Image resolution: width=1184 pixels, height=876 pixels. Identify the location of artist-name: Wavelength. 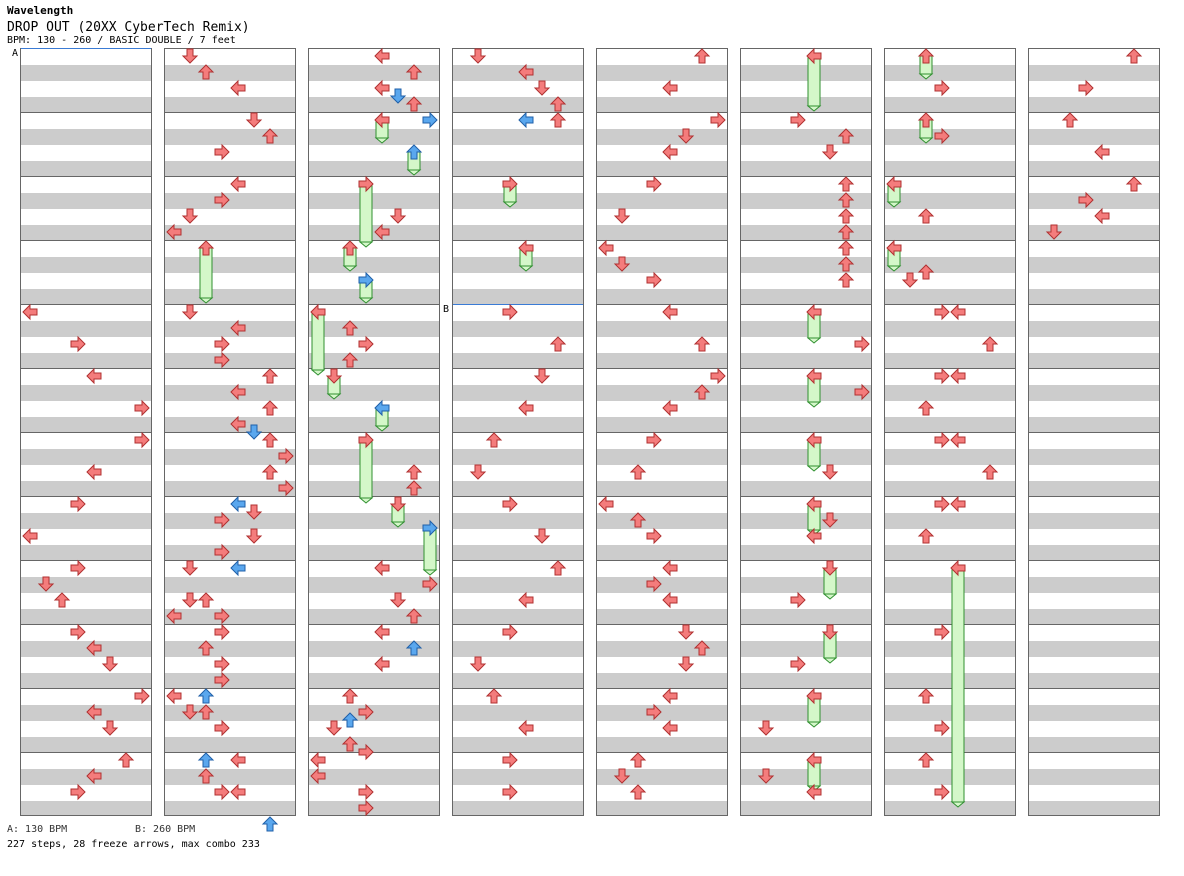
(40, 10).